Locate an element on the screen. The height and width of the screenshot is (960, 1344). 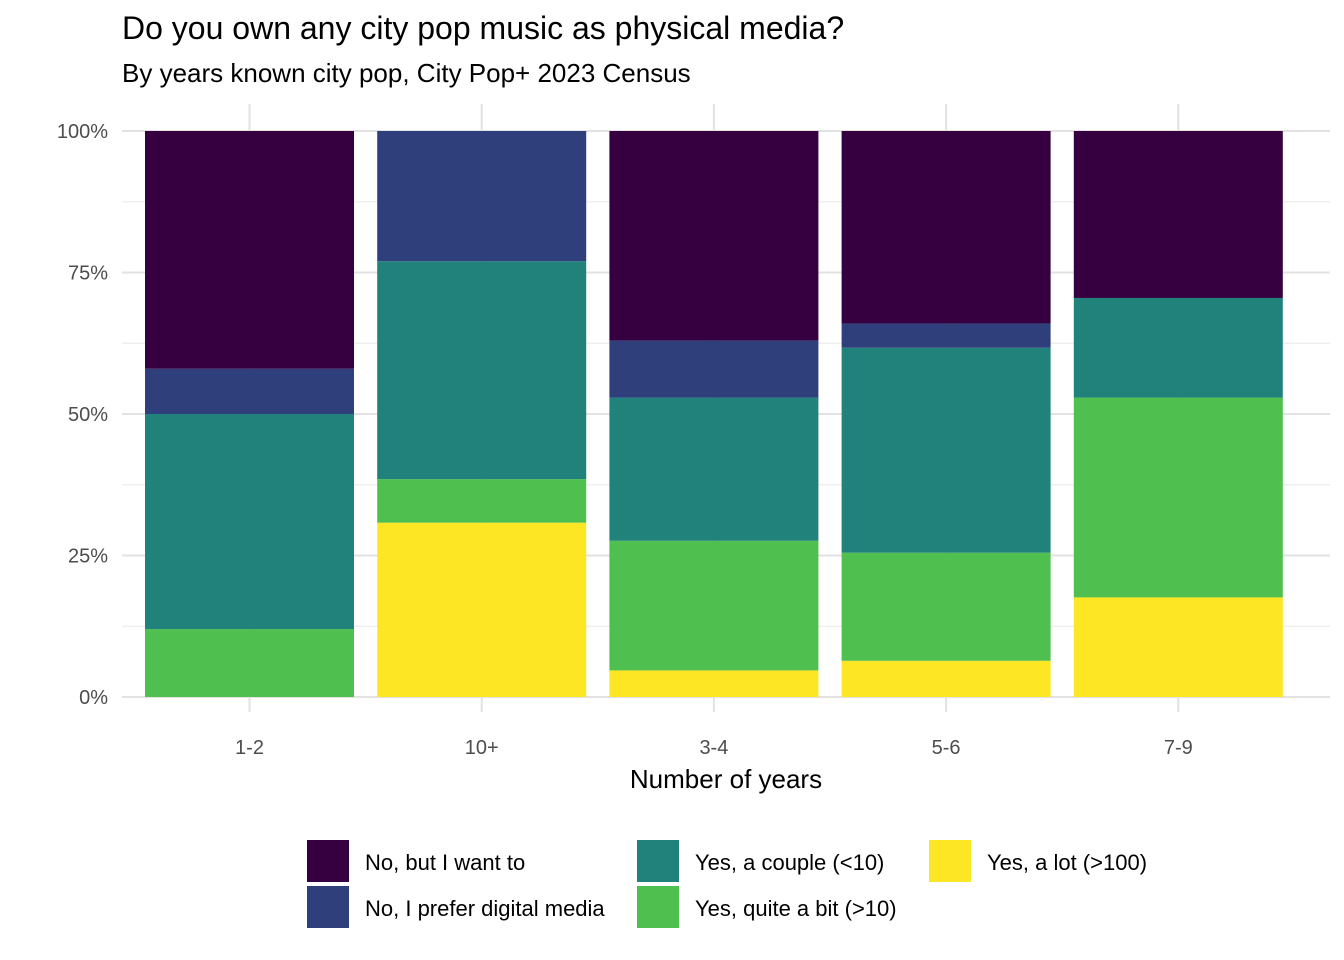
y-tick-label: 75% is located at coordinates (88, 274).